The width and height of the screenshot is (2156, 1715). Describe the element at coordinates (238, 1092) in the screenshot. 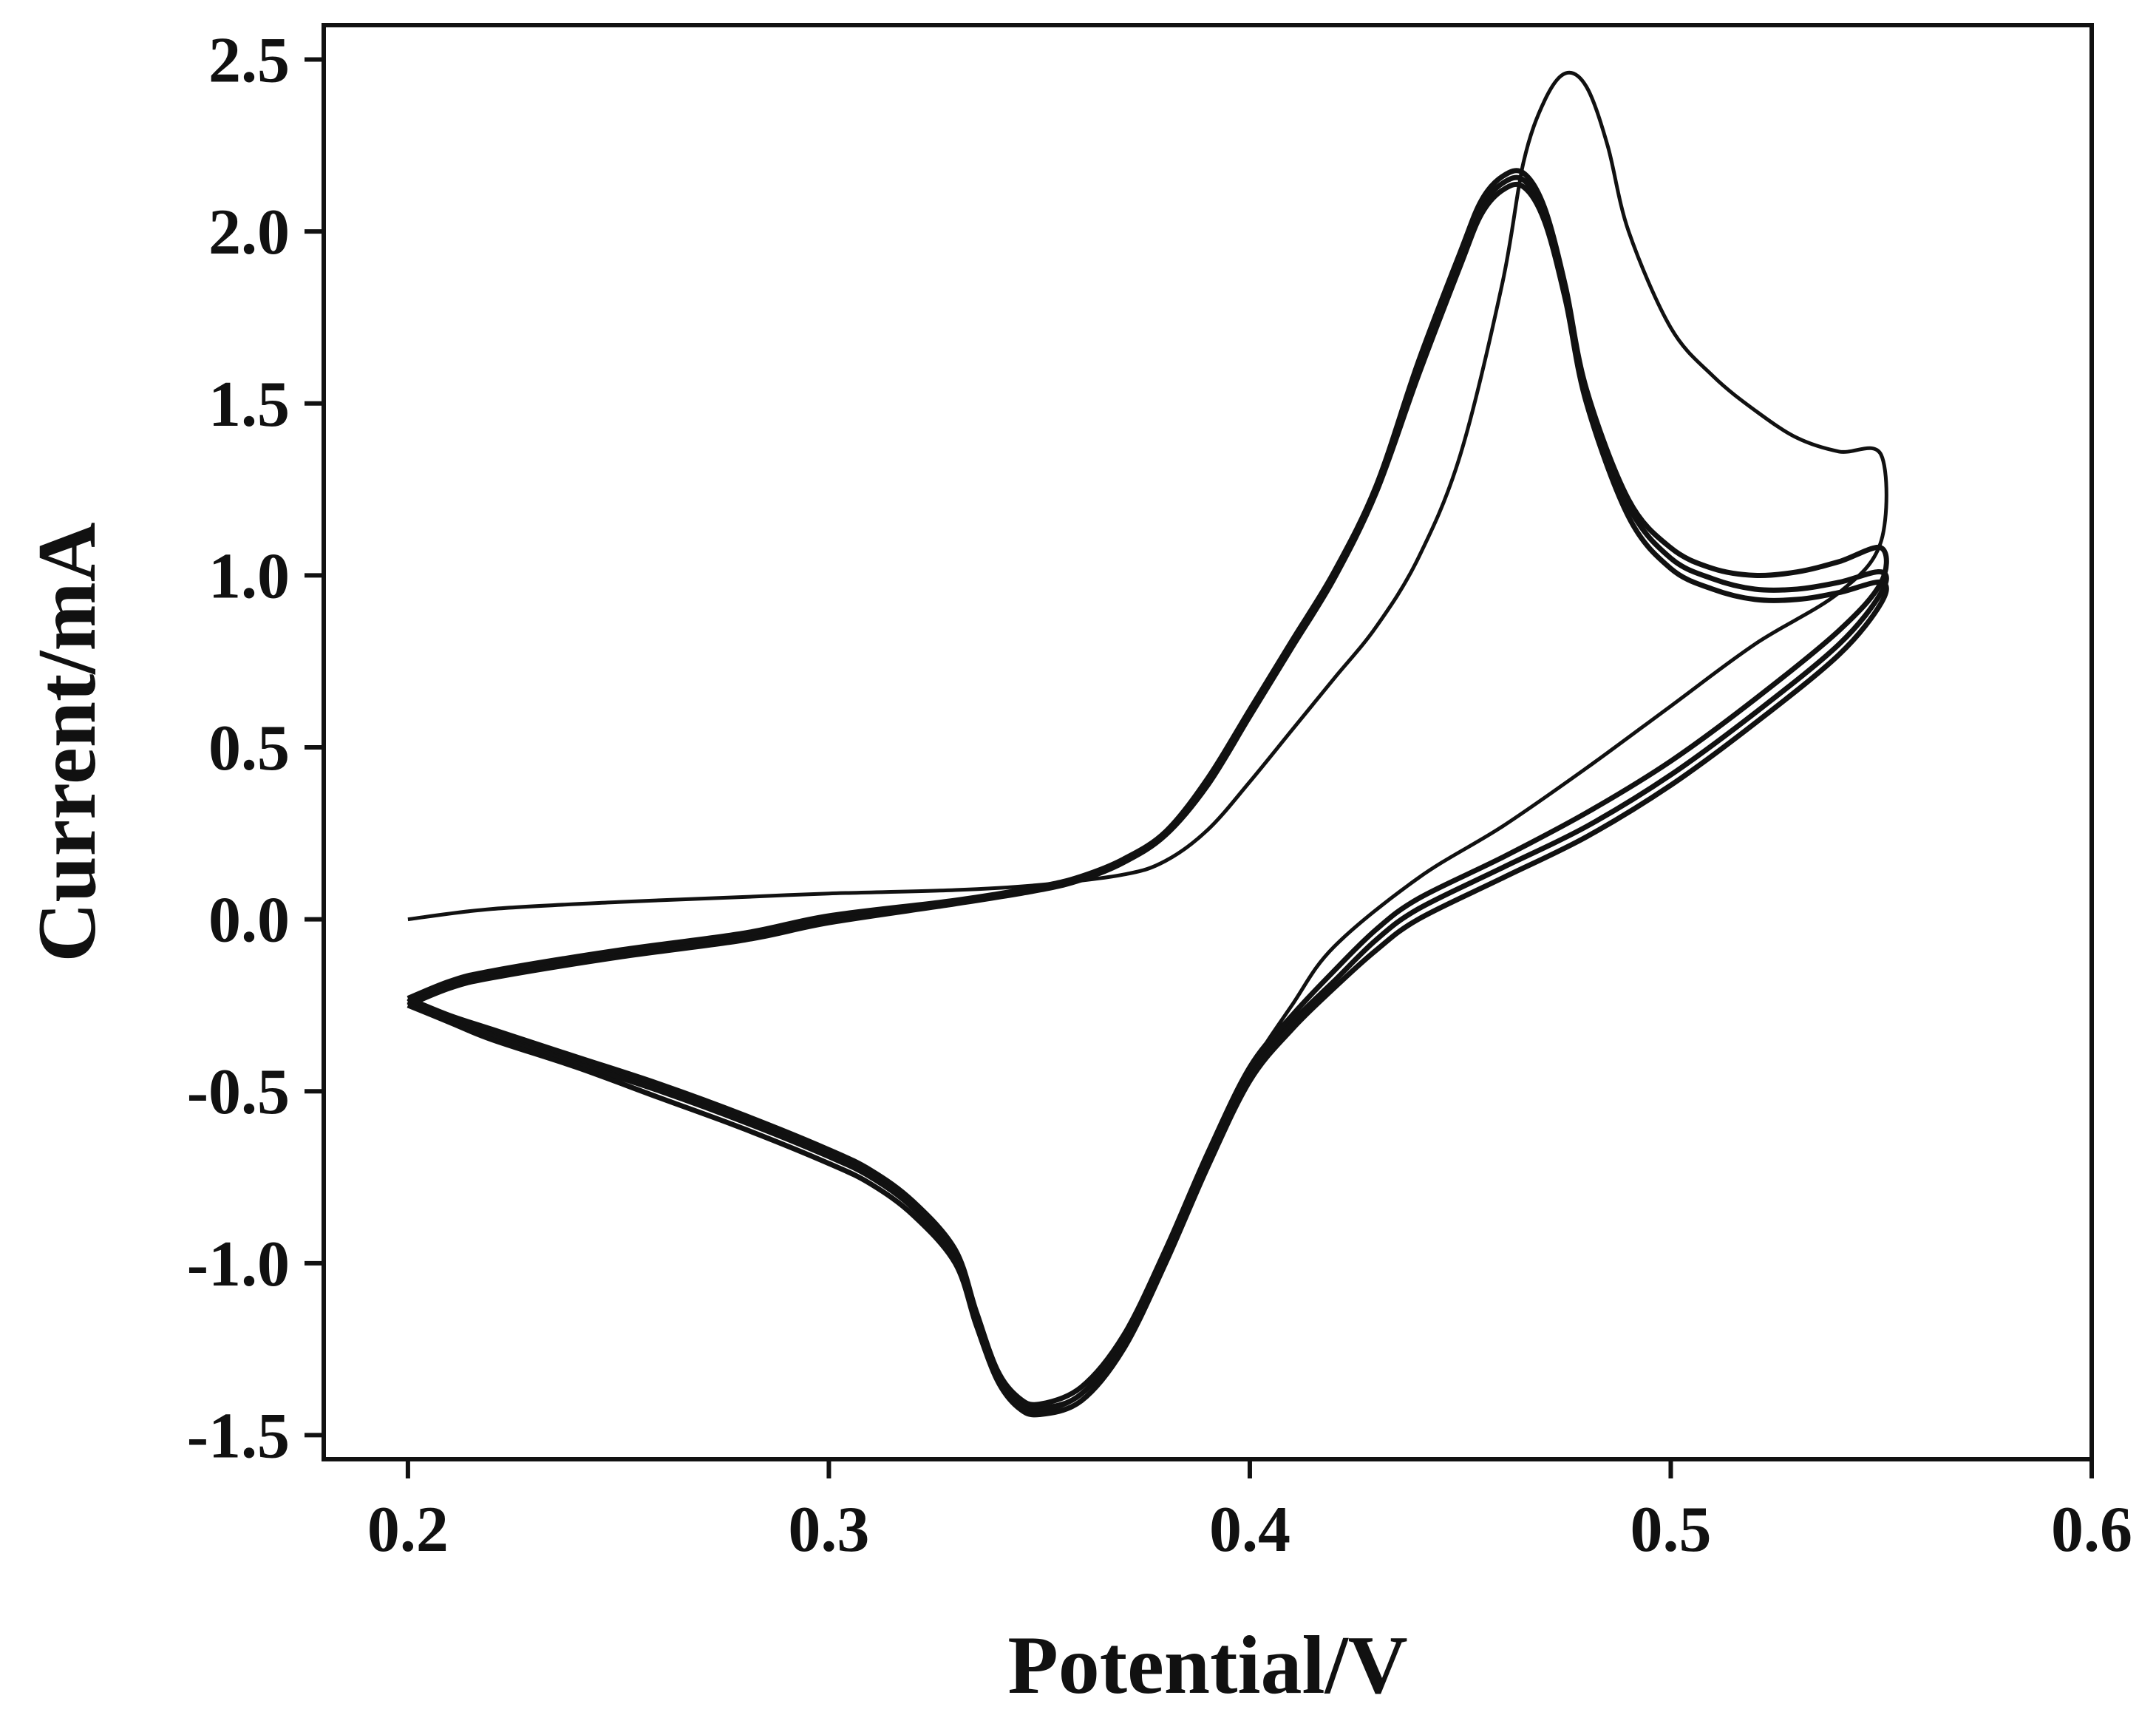

I see `y-tick-label: -0.5` at that location.